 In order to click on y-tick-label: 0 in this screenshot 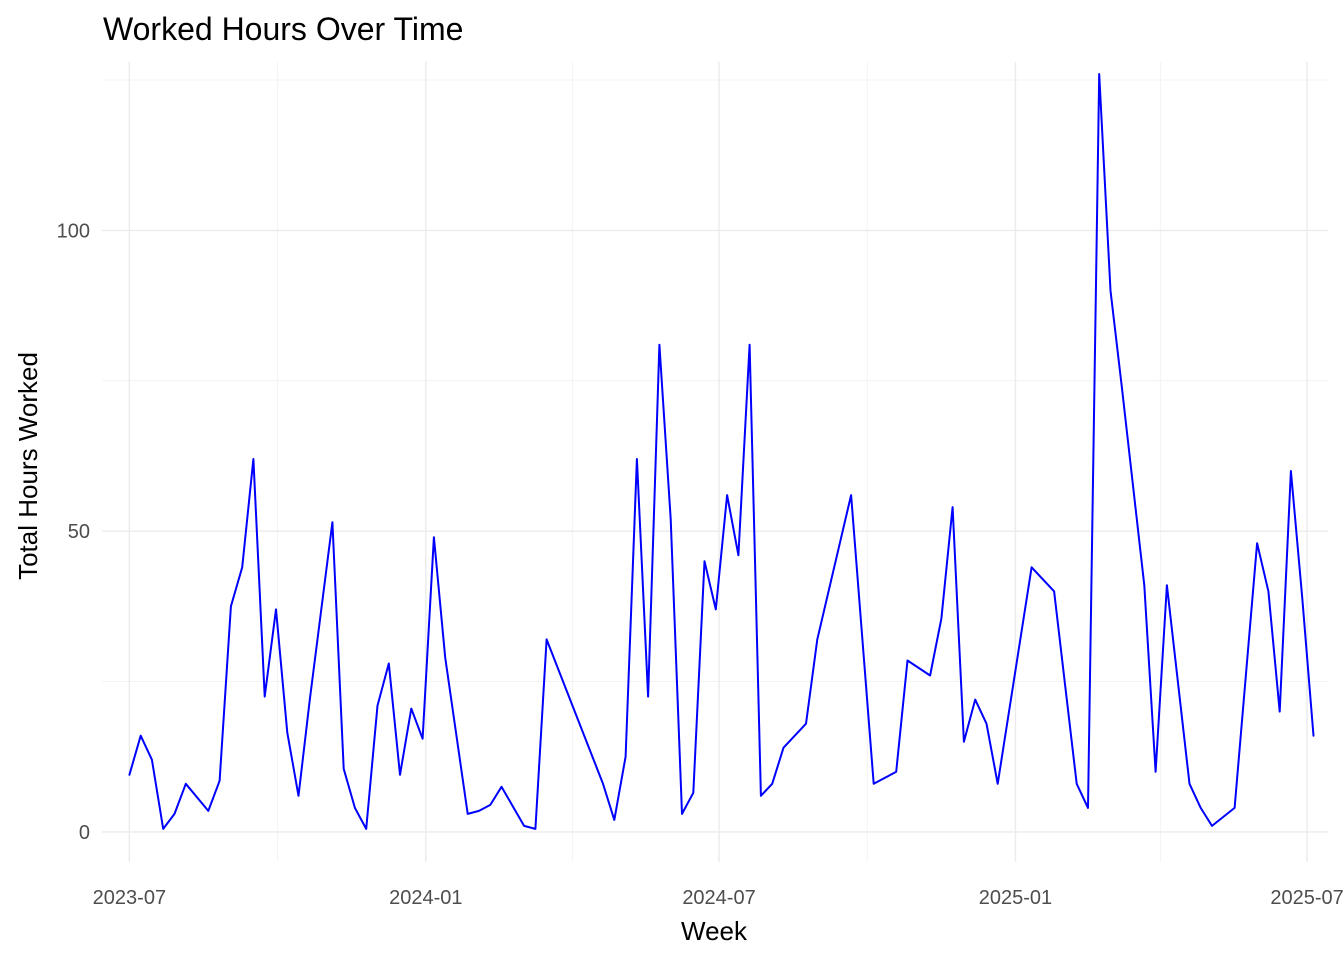, I will do `click(84, 833)`.